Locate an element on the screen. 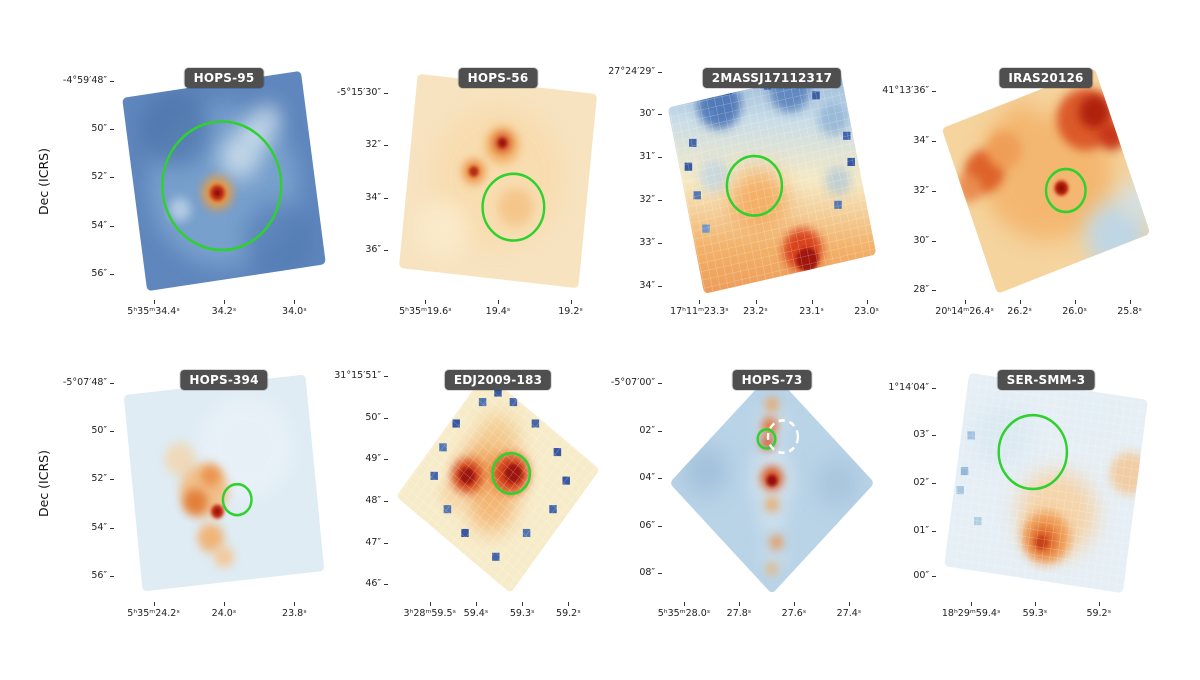  x-tick-label: 17ʰ11ᵐ23.3ˢ is located at coordinates (699, 311).